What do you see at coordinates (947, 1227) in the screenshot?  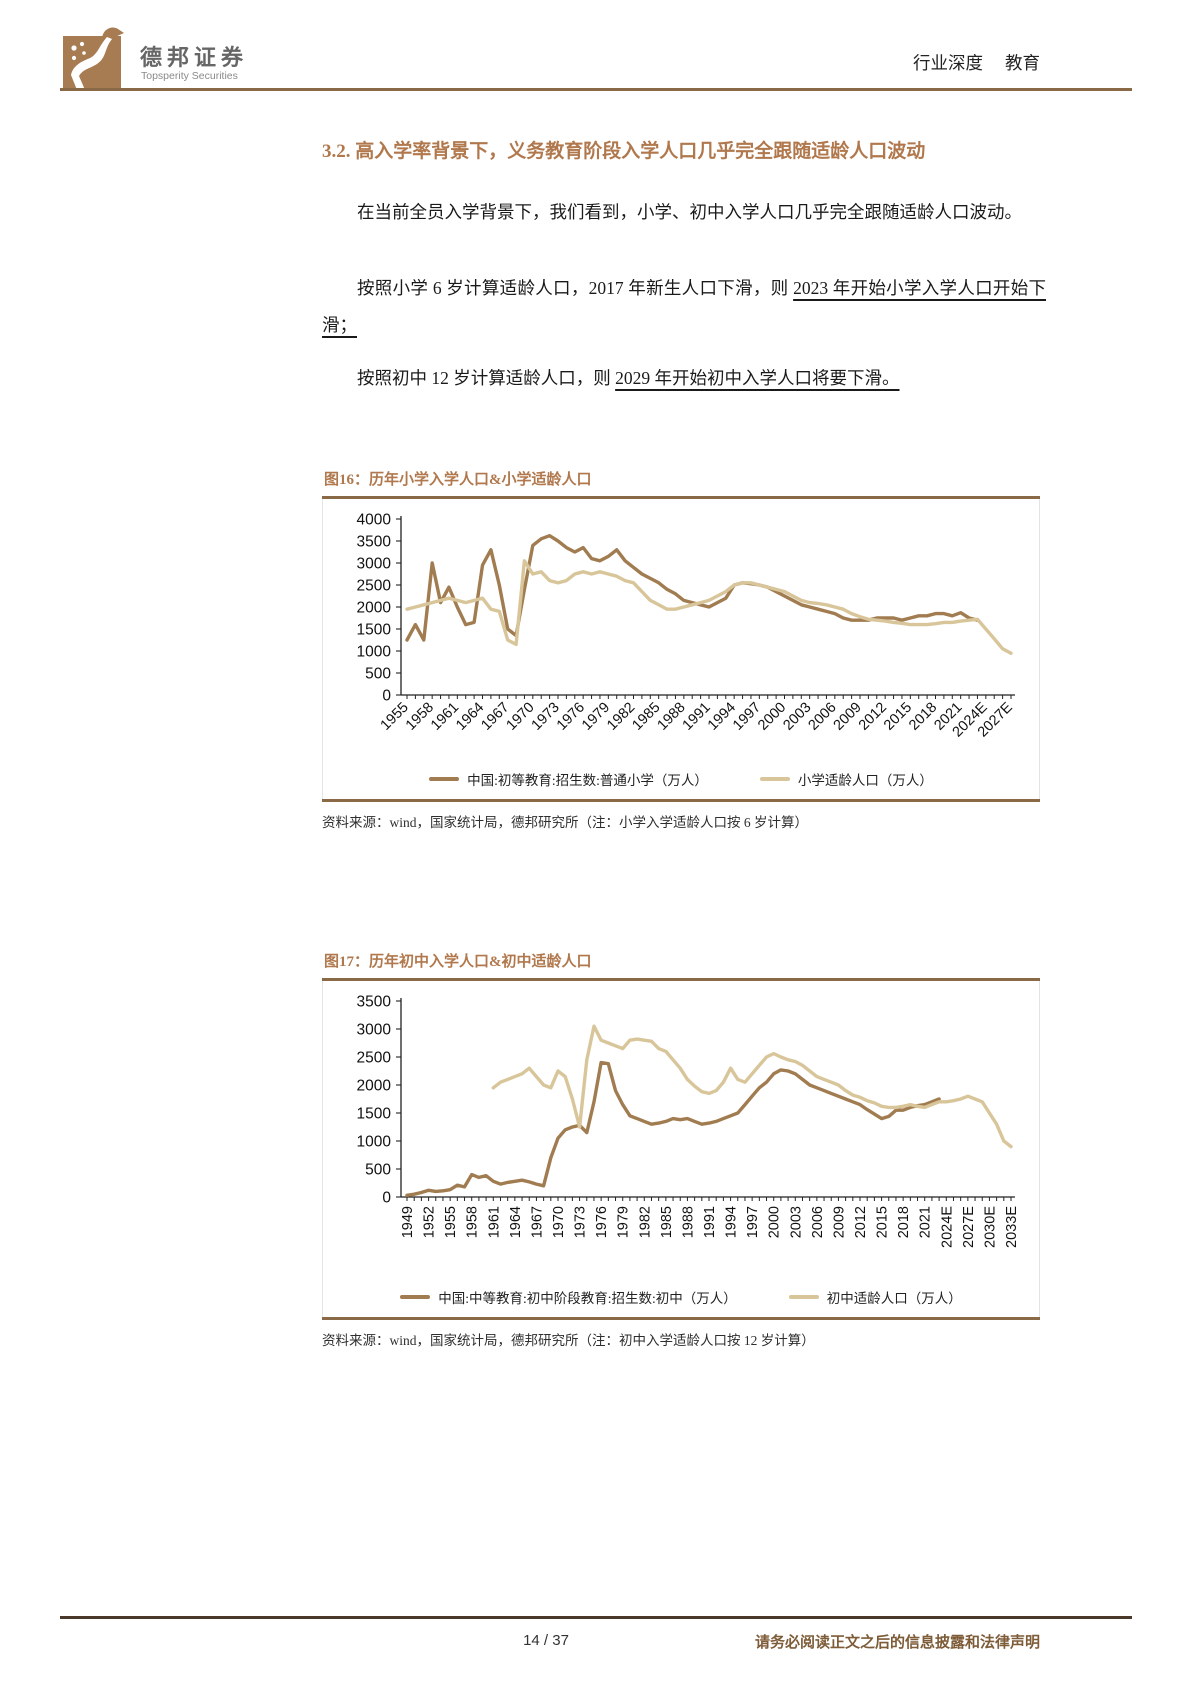 I see `svg-text: 2024E` at bounding box center [947, 1227].